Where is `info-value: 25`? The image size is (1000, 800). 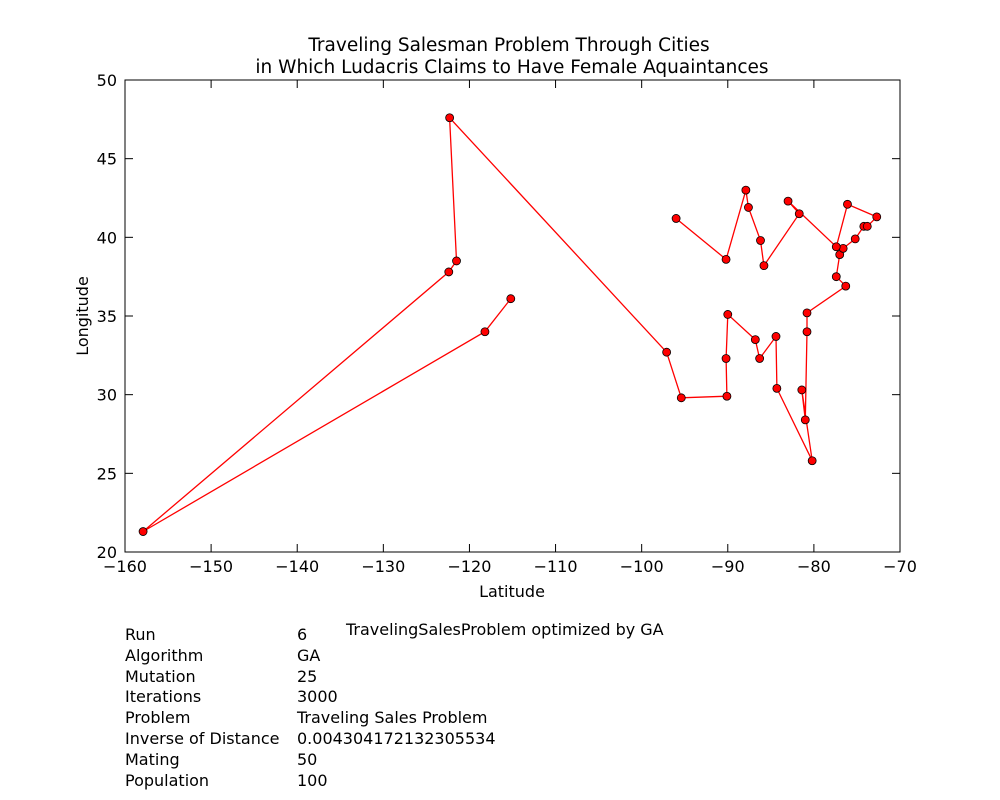 info-value: 25 is located at coordinates (307, 676).